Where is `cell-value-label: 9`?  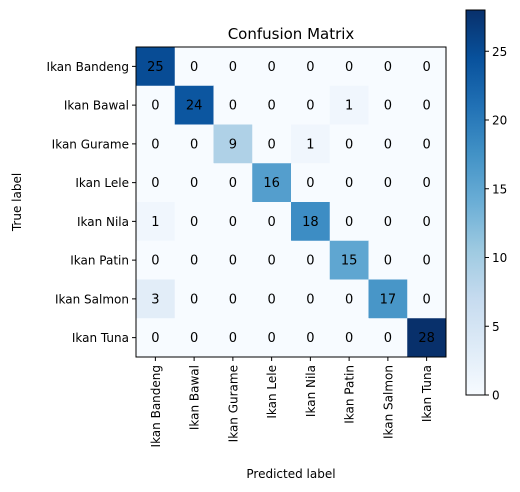 cell-value-label: 9 is located at coordinates (233, 144).